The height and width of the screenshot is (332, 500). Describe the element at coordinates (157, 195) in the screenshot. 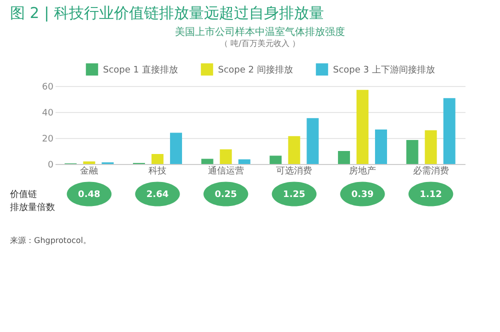

I see `text: 2.64` at that location.